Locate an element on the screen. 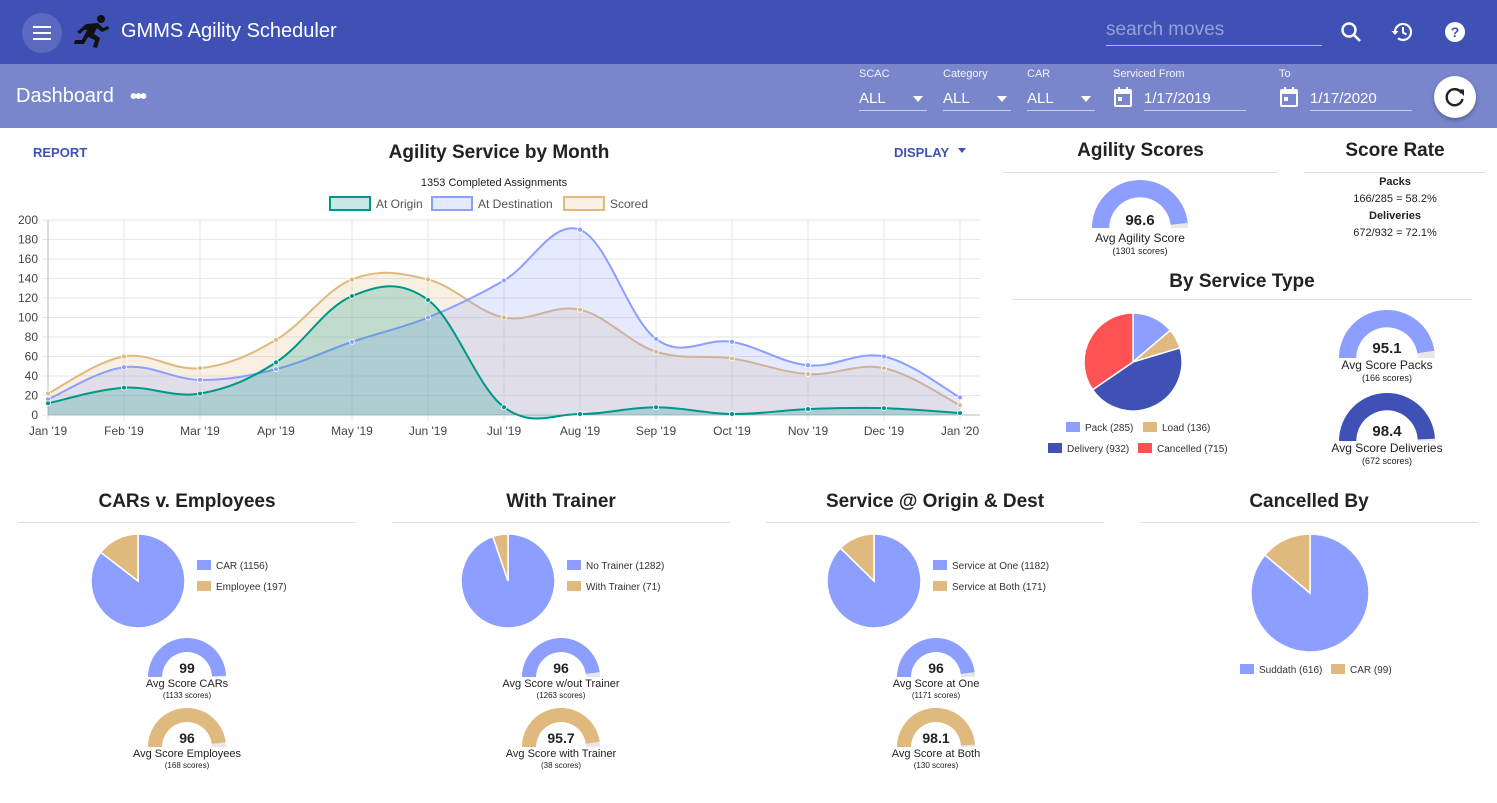 Image resolution: width=1497 pixels, height=803 pixels. menu-button is located at coordinates (42, 33).